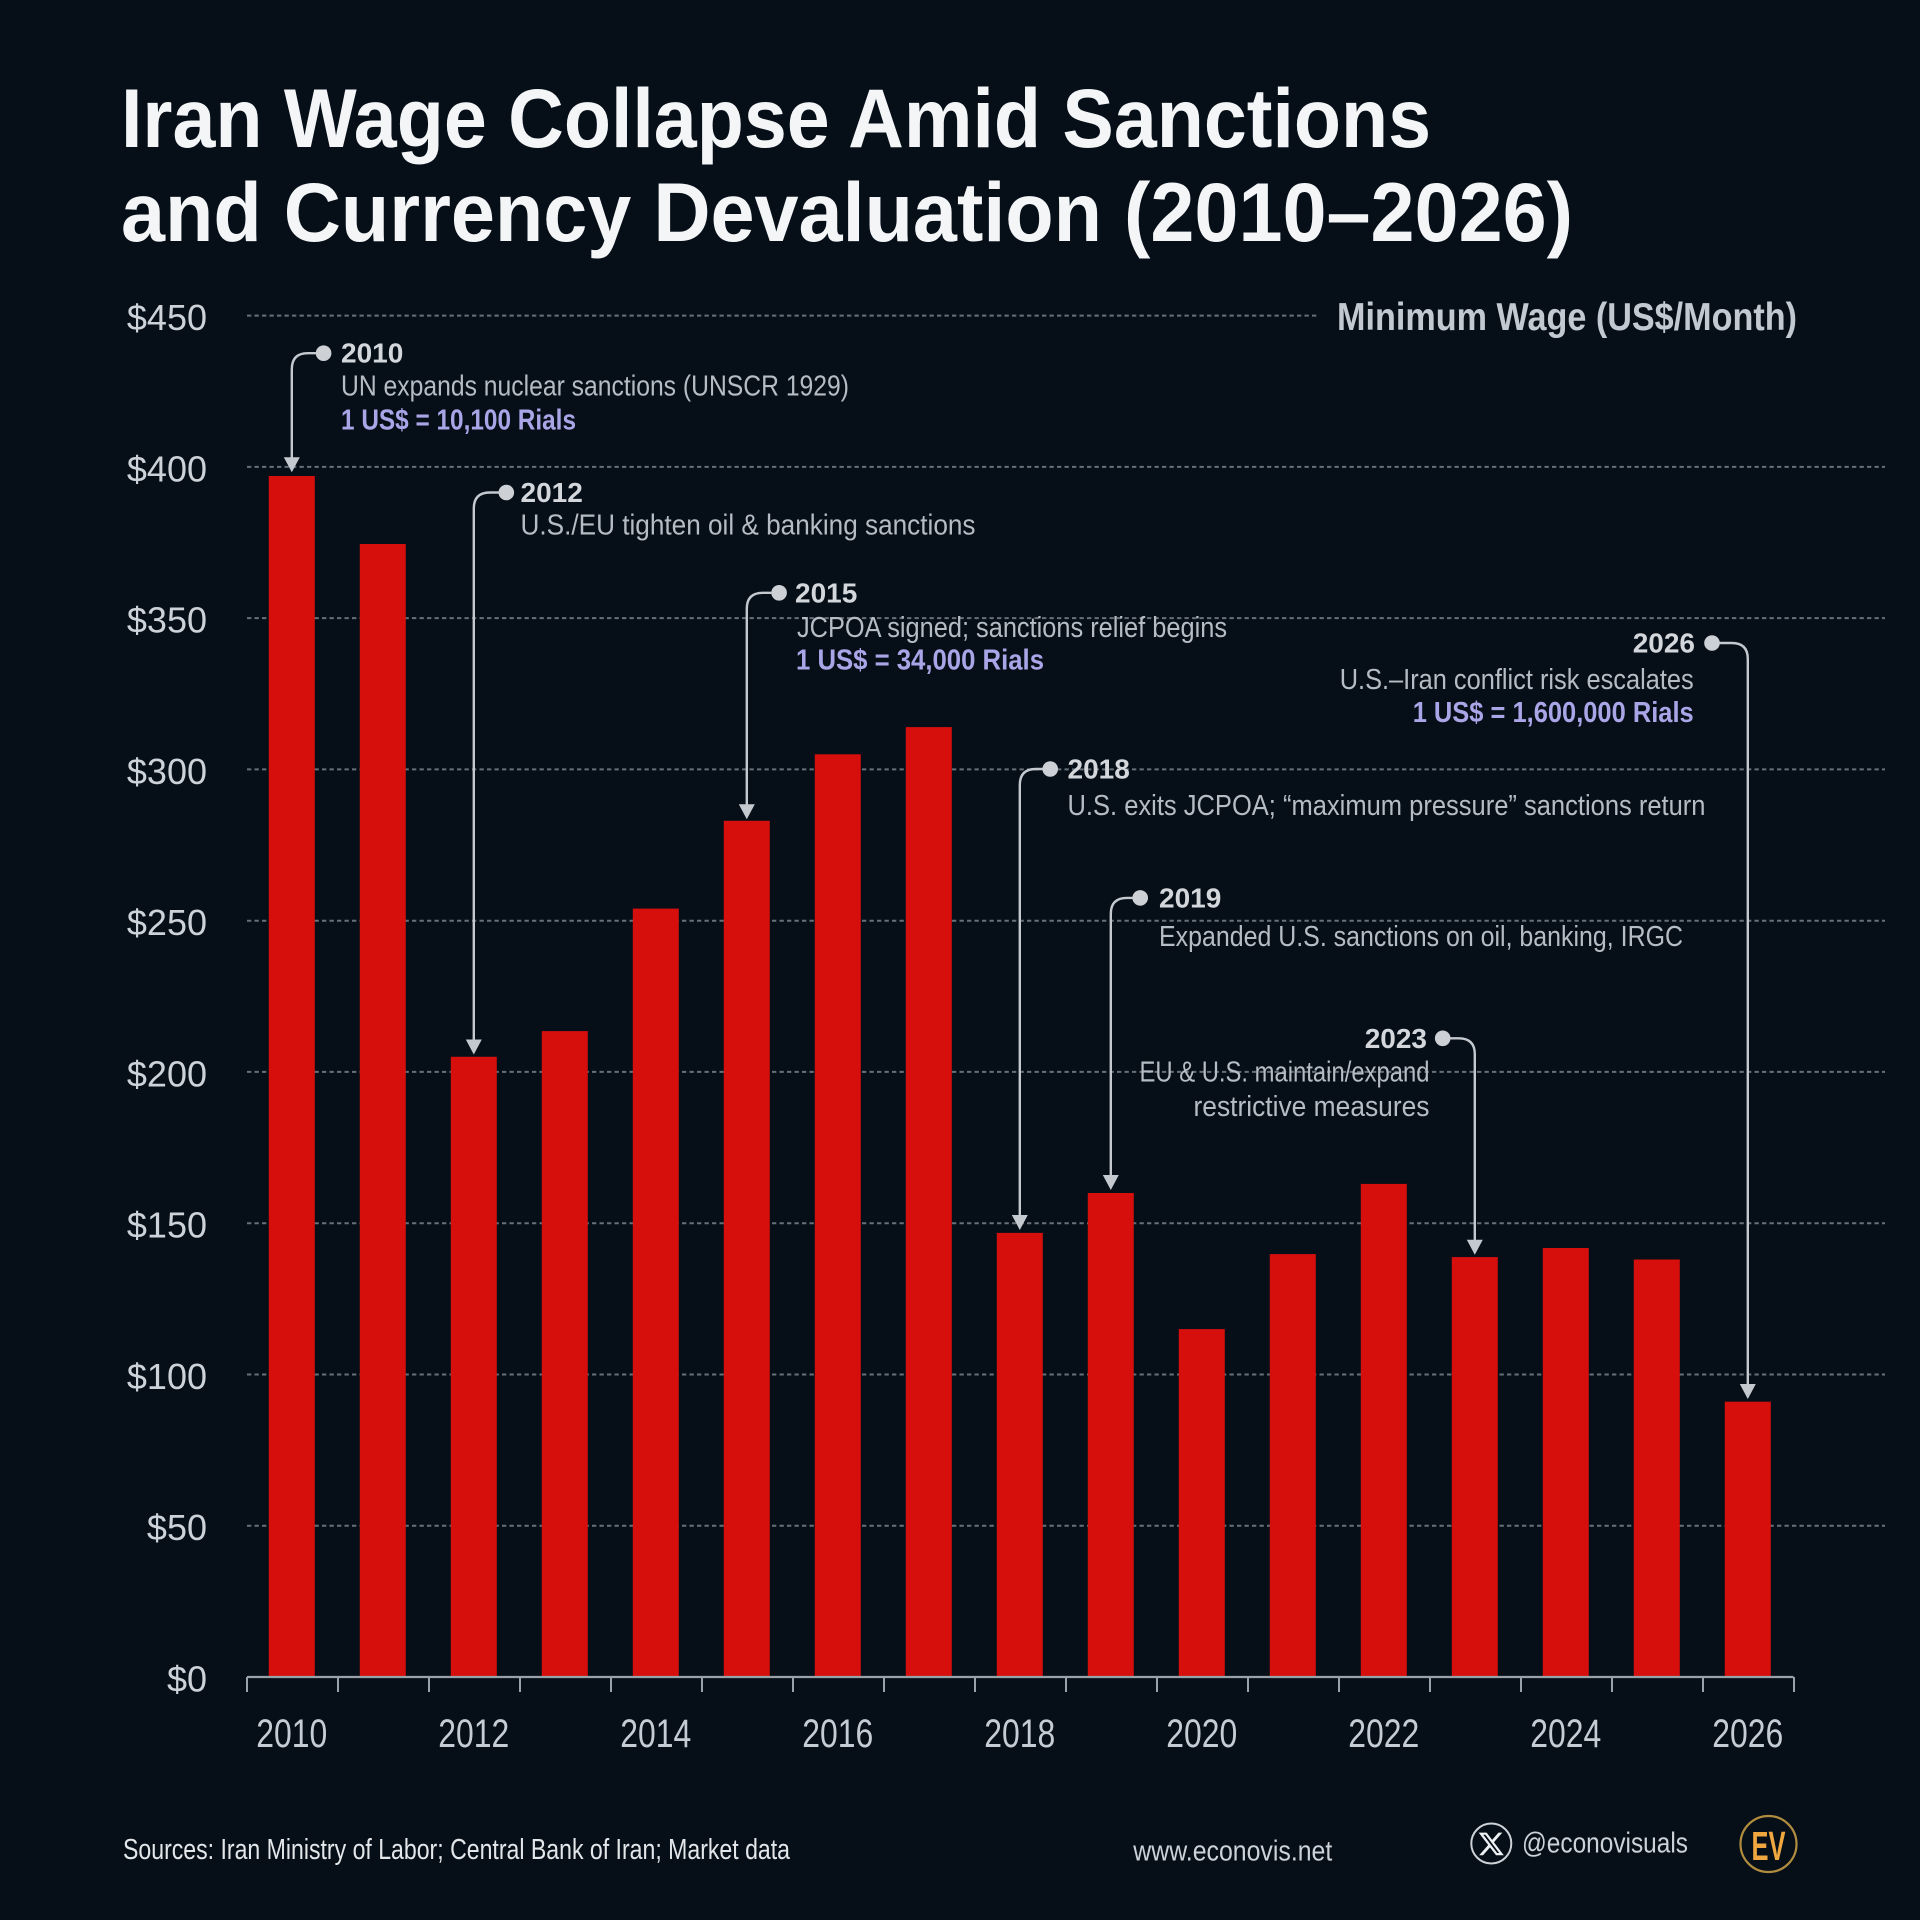  What do you see at coordinates (776, 118) in the screenshot?
I see `svg-text:Iran Wage Collapse Amid Sancti: Iran Wage Collapse Amid Sanctions` at bounding box center [776, 118].